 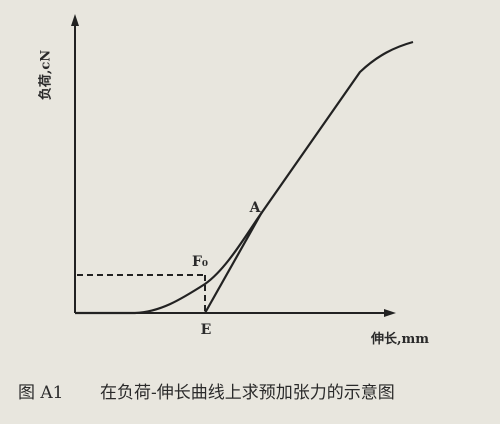 I want to click on figure-number: 图 A1, so click(x=41, y=393).